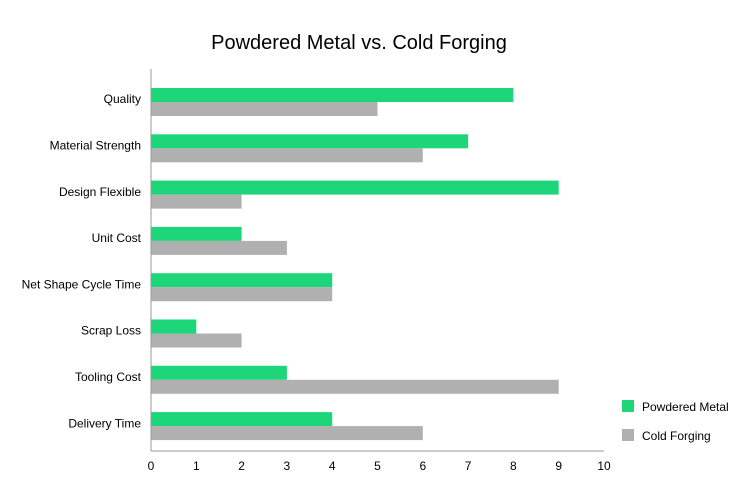 The height and width of the screenshot is (500, 750). I want to click on bar-cold-forging-scrap-loss, so click(196, 340).